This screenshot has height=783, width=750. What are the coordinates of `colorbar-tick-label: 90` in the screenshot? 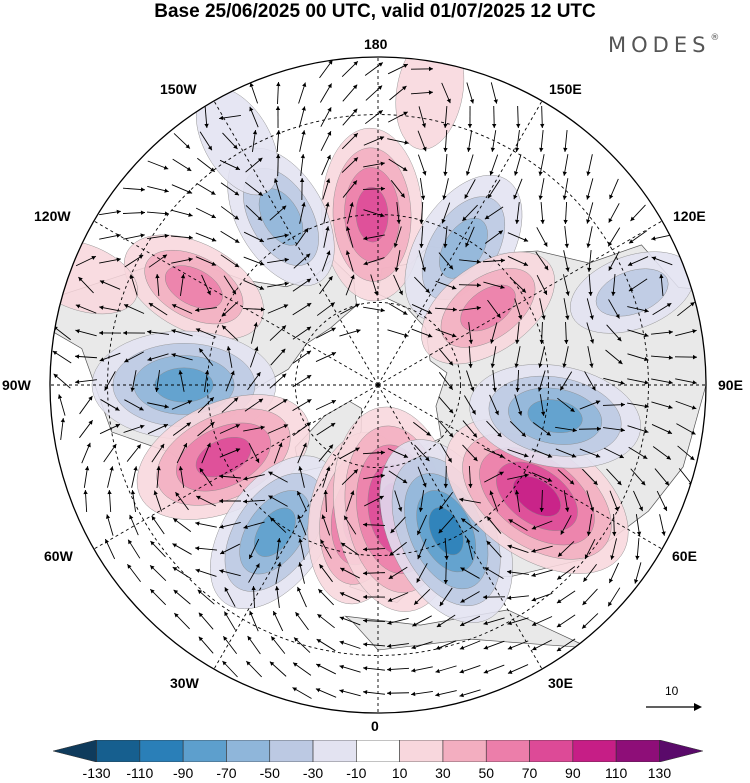 It's located at (573, 773).